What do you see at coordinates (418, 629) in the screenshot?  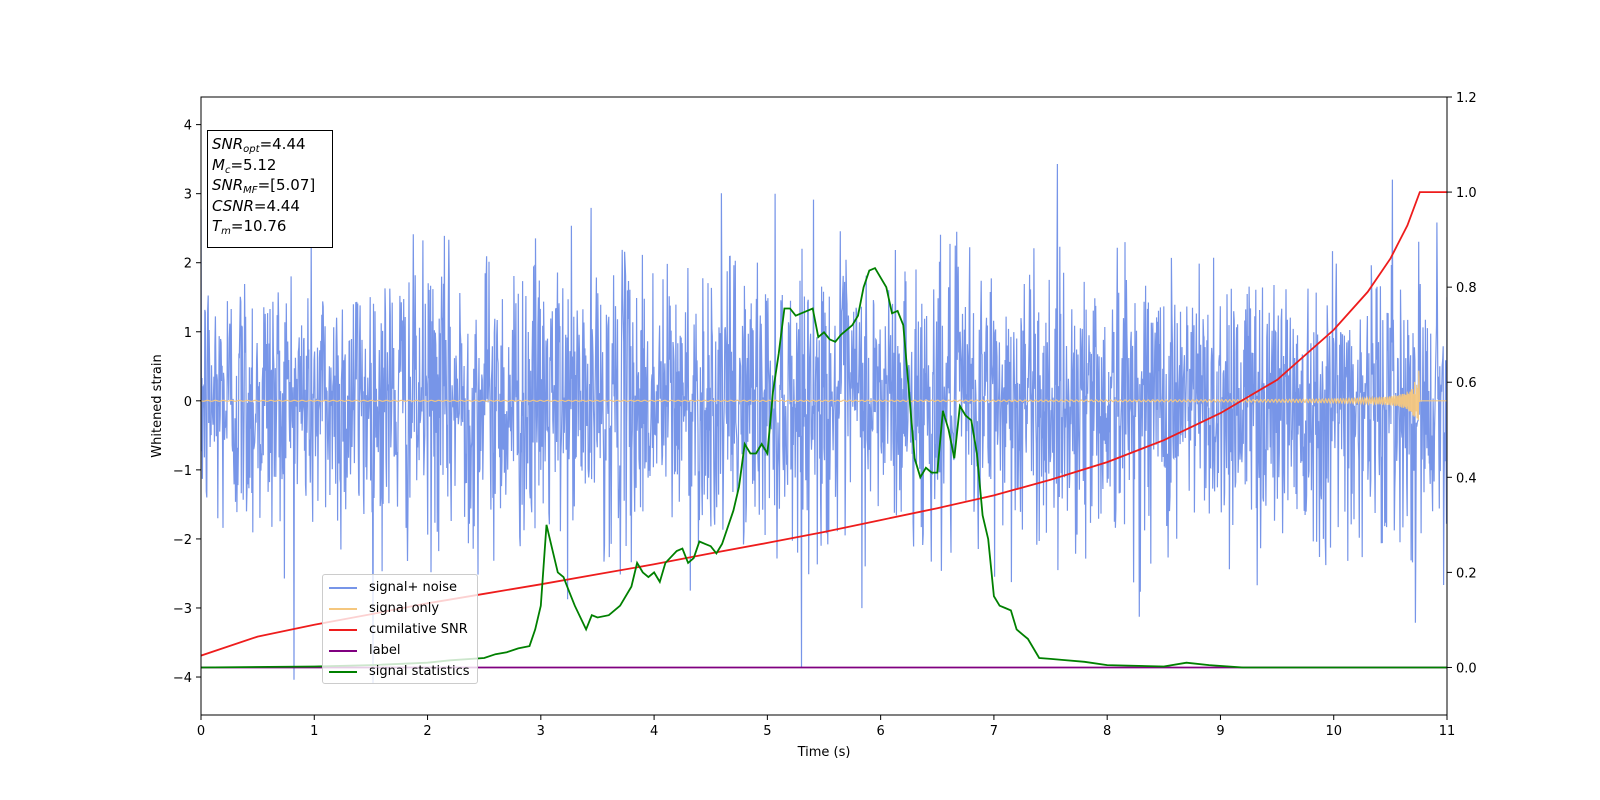 I see `legend-label: cumilative SNR` at bounding box center [418, 629].